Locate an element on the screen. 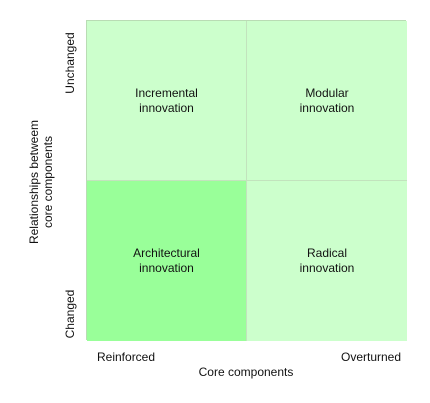 The height and width of the screenshot is (403, 430). quadrant-architectural: Architectural innovation is located at coordinates (167, 261).